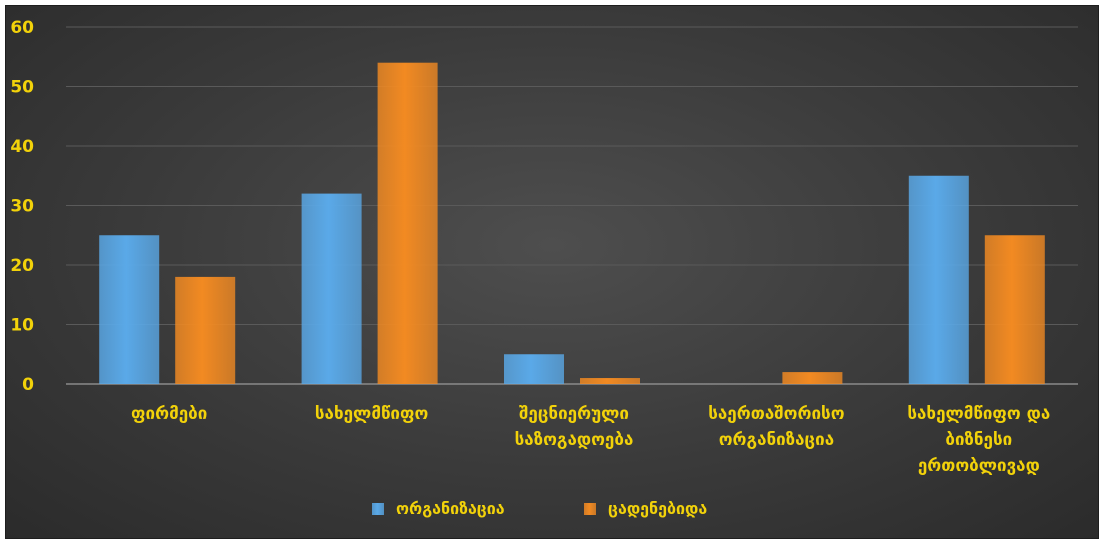  I want to click on y-tick-label: 30, so click(22, 207).